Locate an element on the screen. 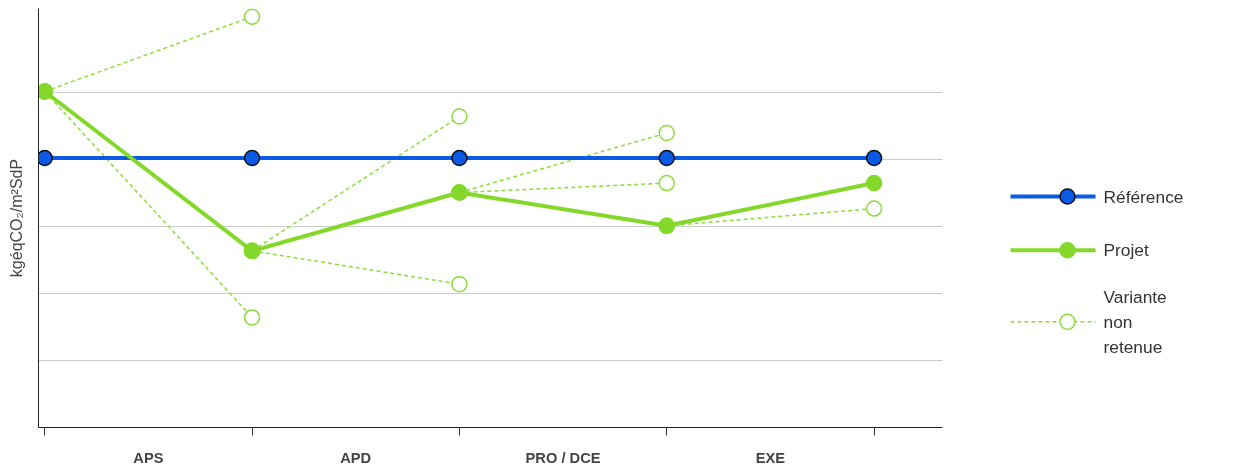 The image size is (1251, 468). legend-label: Projet is located at coordinates (1126, 250).